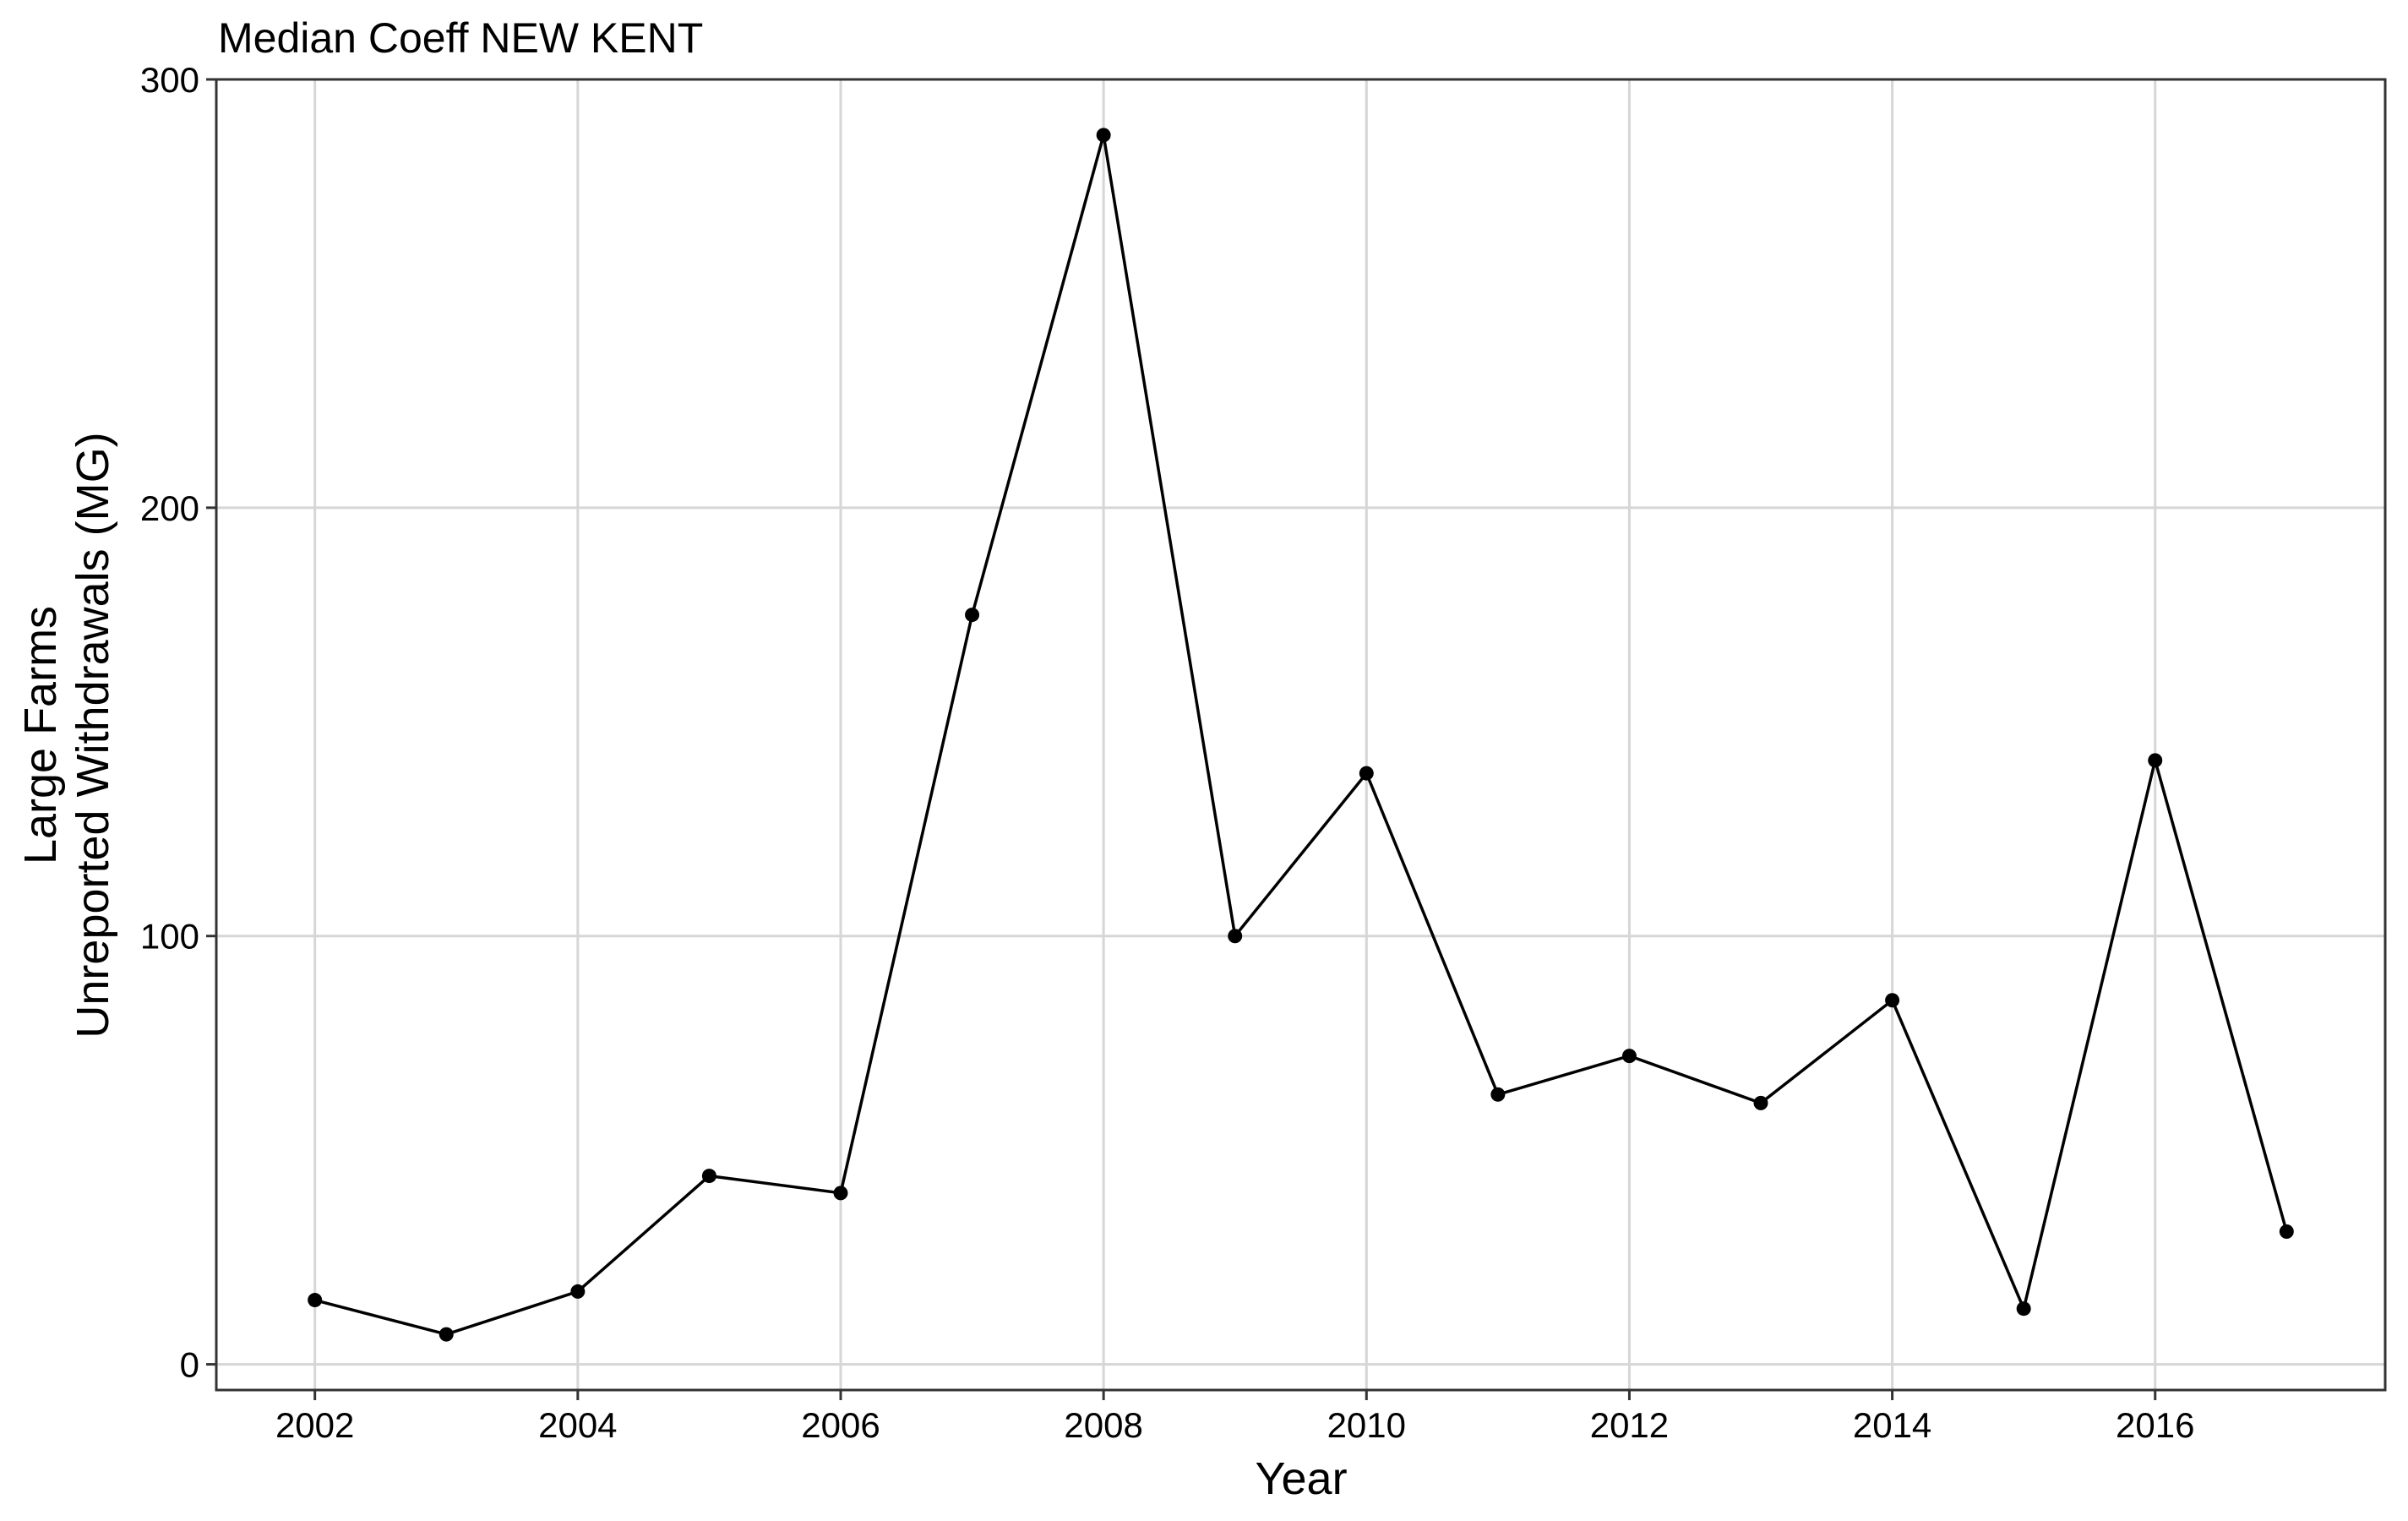 The height and width of the screenshot is (1521, 2408). What do you see at coordinates (1629, 1056) in the screenshot?
I see `data-point-2012` at bounding box center [1629, 1056].